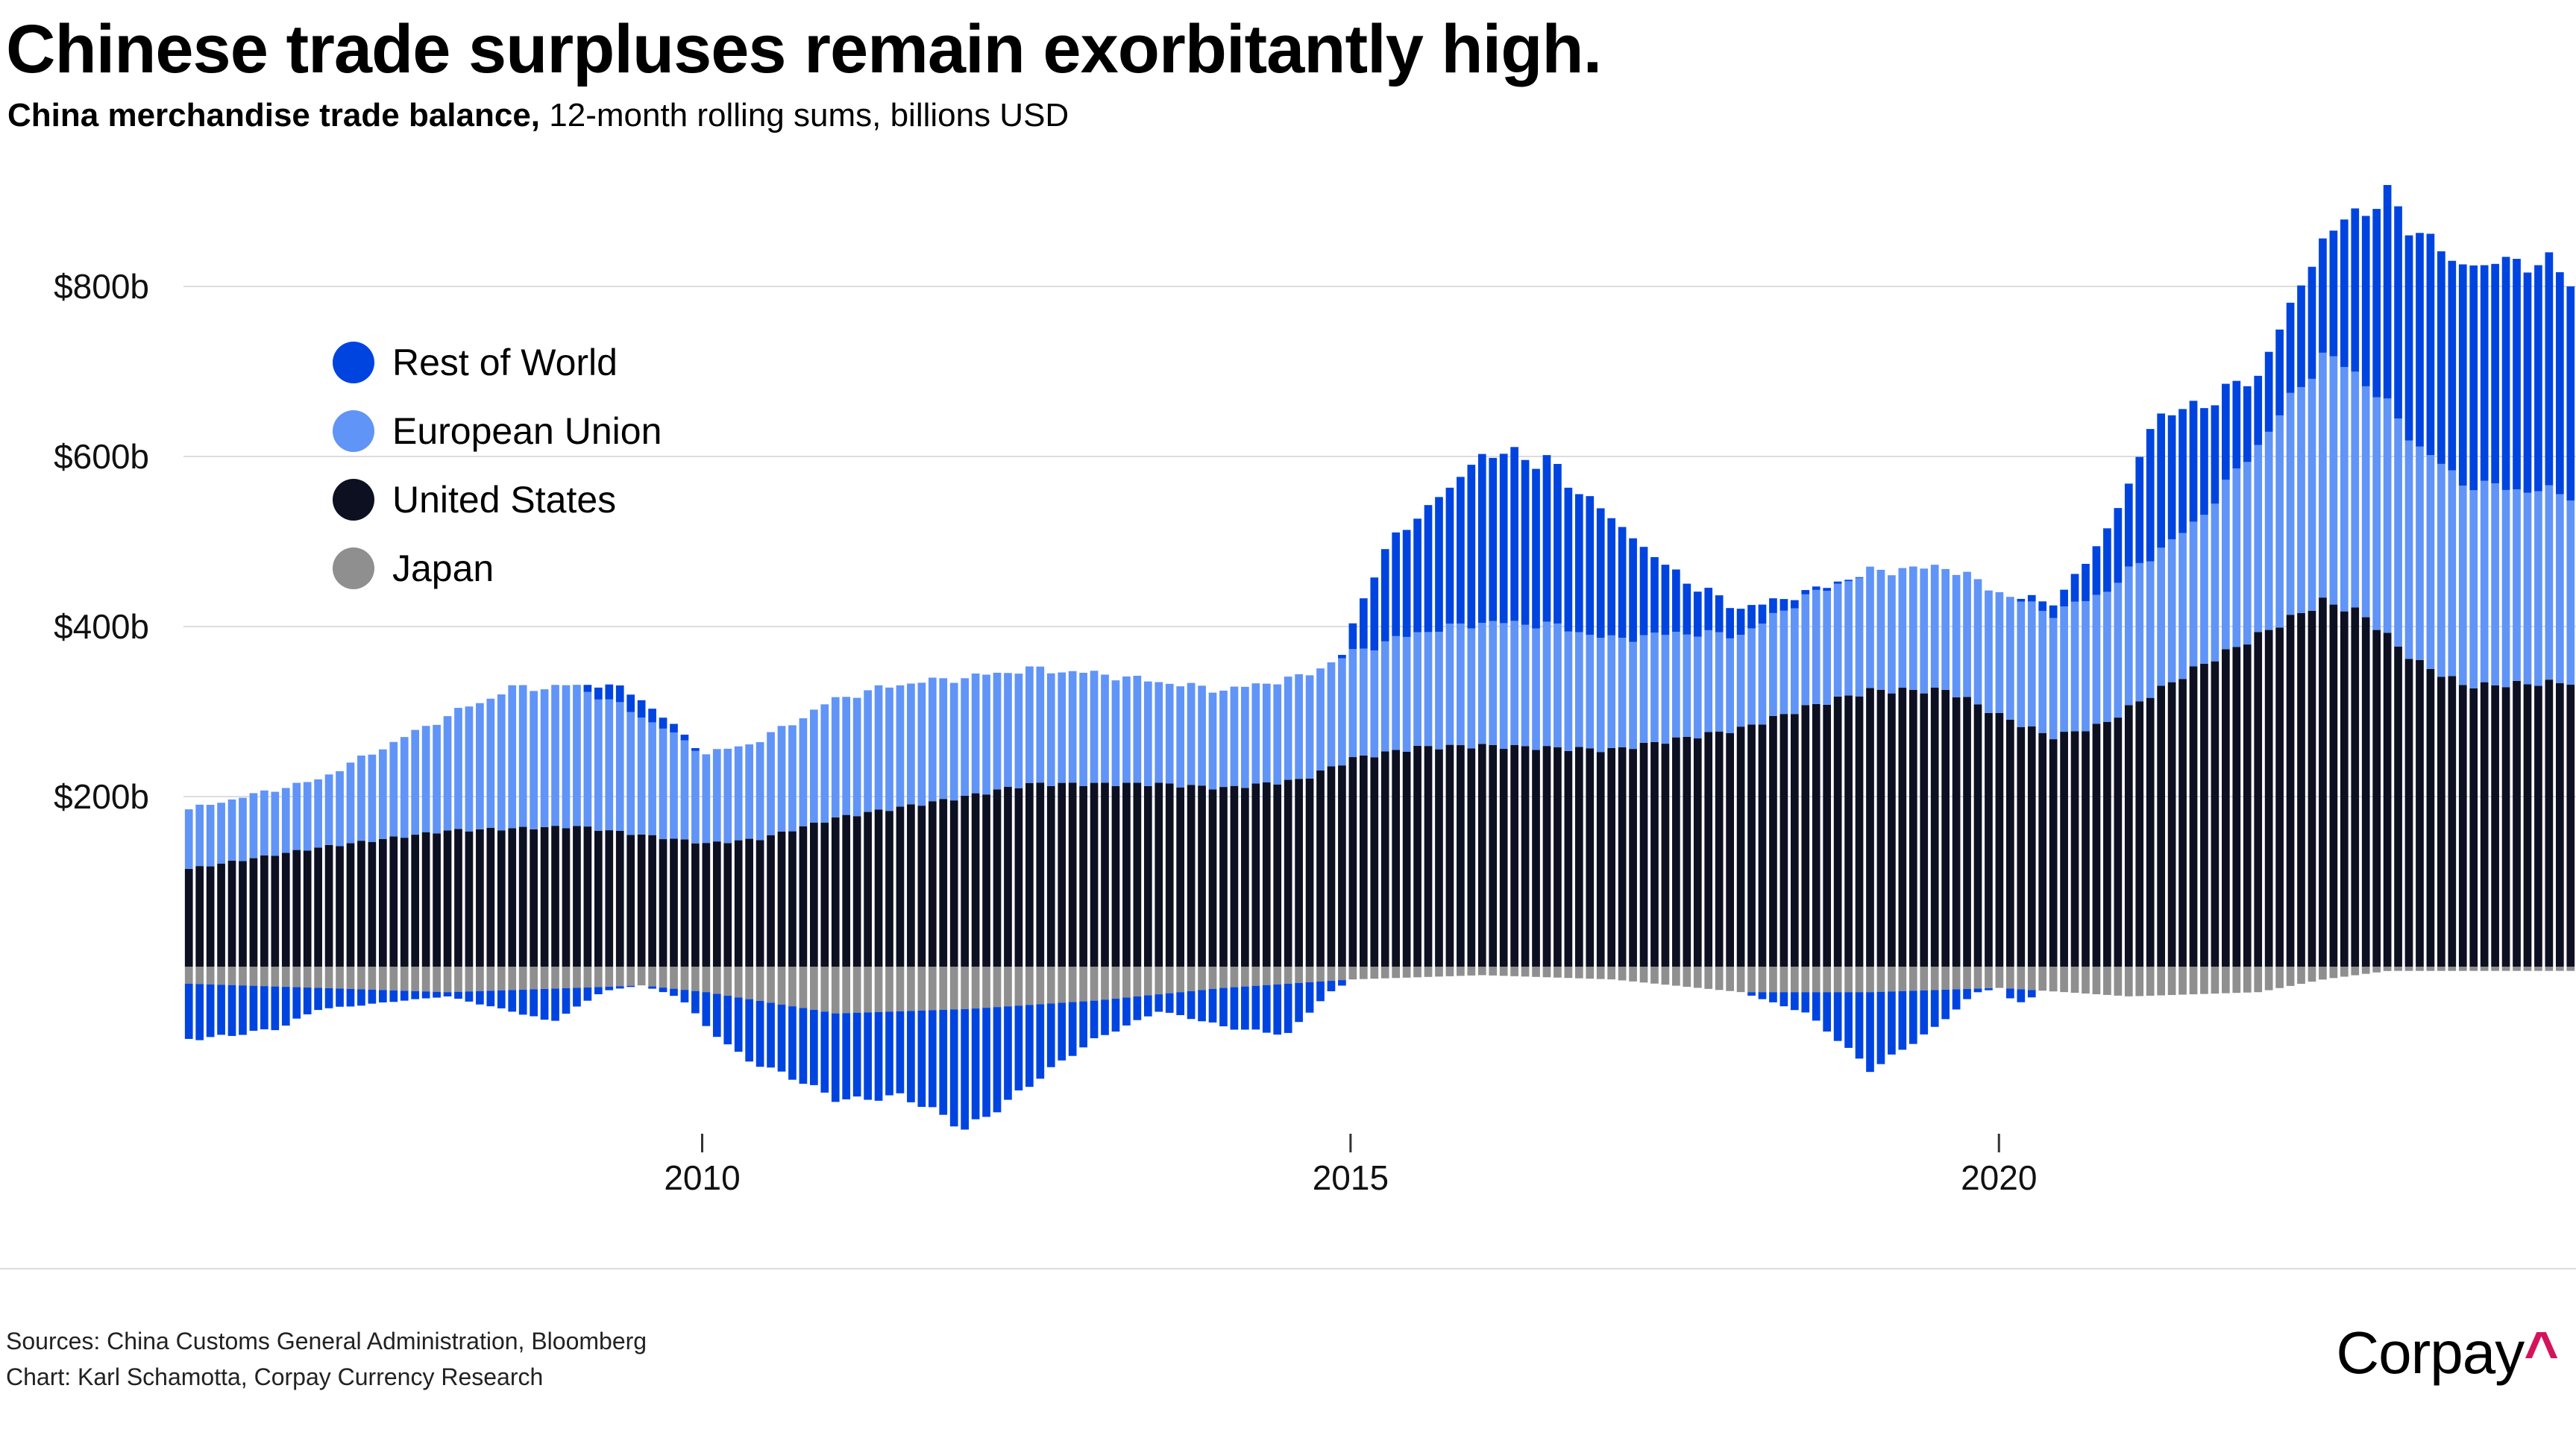  I want to click on footer-divider, so click(1288, 1268).